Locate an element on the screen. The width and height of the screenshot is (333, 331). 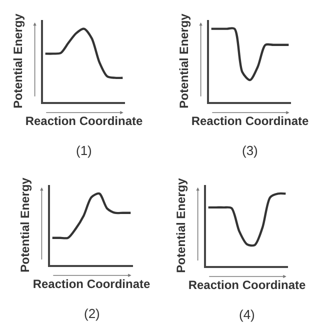
text: (4) is located at coordinates (247, 314).